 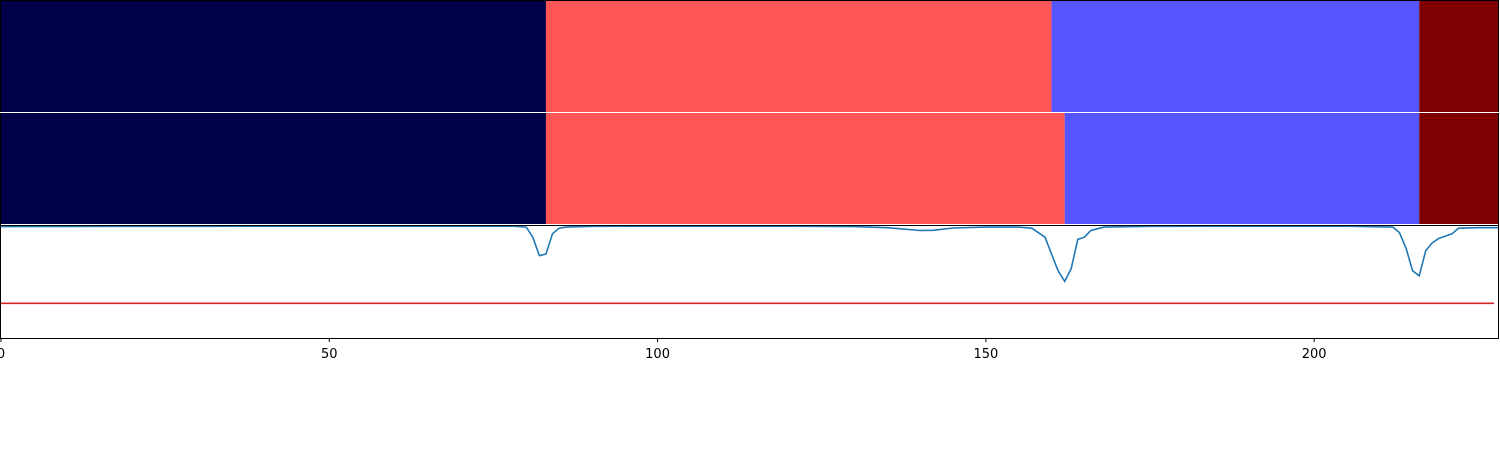 I want to click on x-tick-label: 50, so click(x=329, y=354).